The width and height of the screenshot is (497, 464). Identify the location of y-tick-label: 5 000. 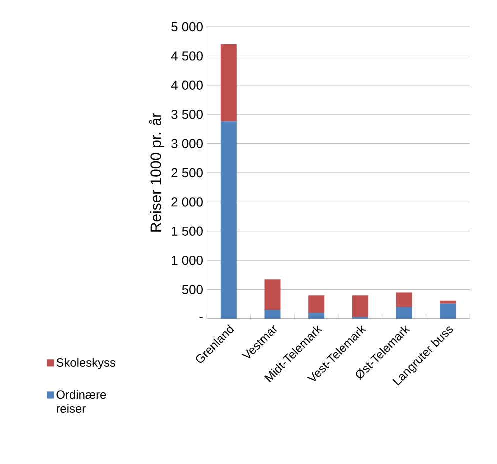
(187, 27).